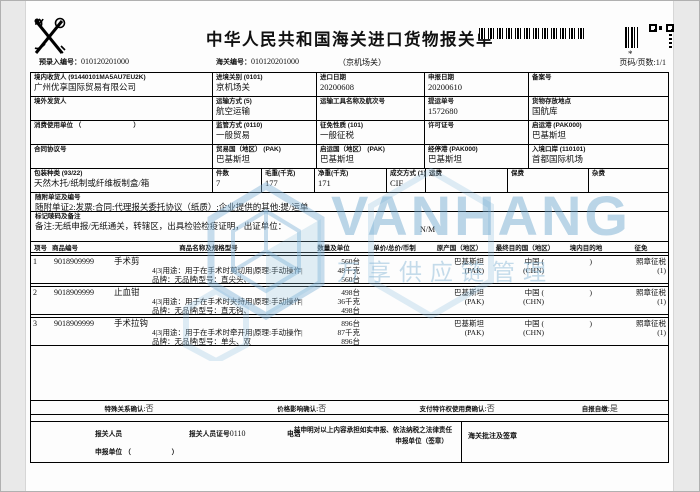  Describe the element at coordinates (641, 248) in the screenshot. I see `col-levy: 征免` at that location.